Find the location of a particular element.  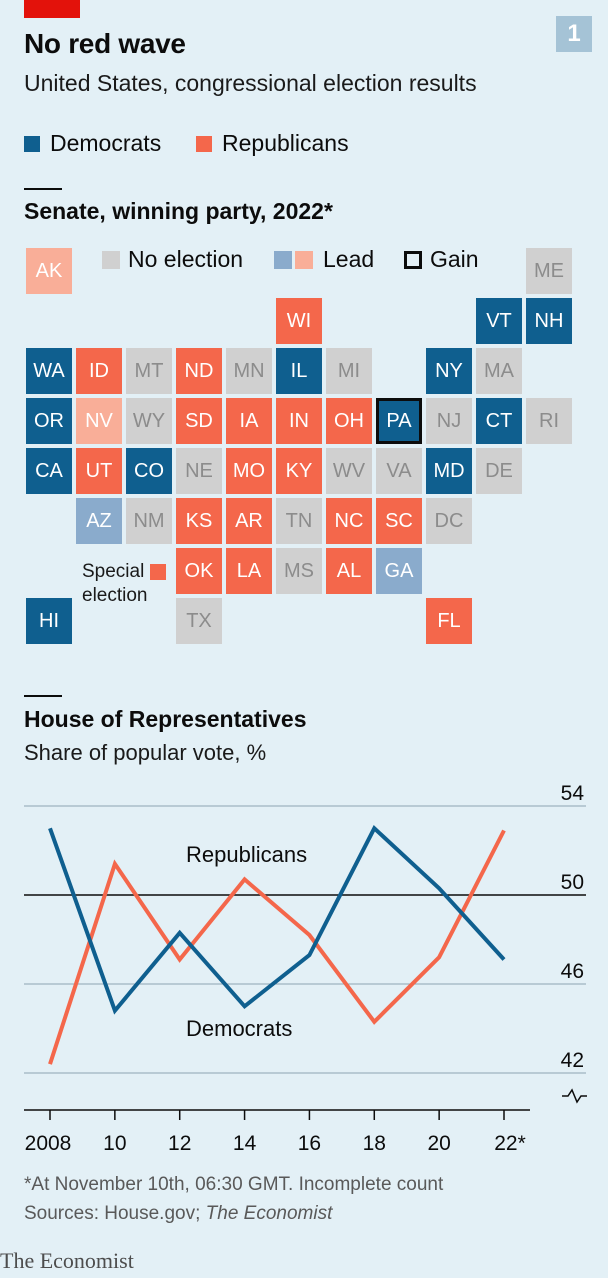

state-tile-ok: OK is located at coordinates (199, 571).